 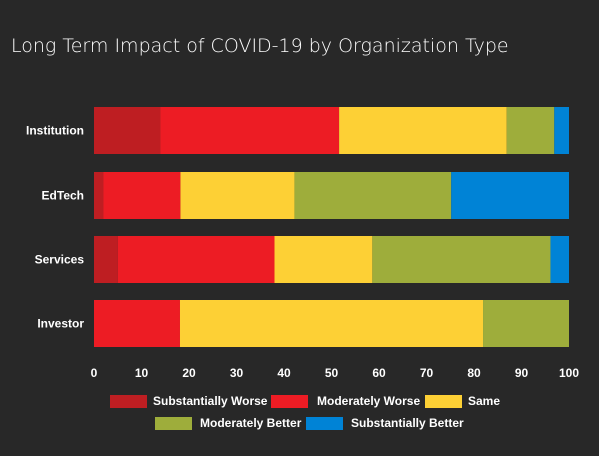 I want to click on x-tick-label: 80, so click(x=474, y=373).